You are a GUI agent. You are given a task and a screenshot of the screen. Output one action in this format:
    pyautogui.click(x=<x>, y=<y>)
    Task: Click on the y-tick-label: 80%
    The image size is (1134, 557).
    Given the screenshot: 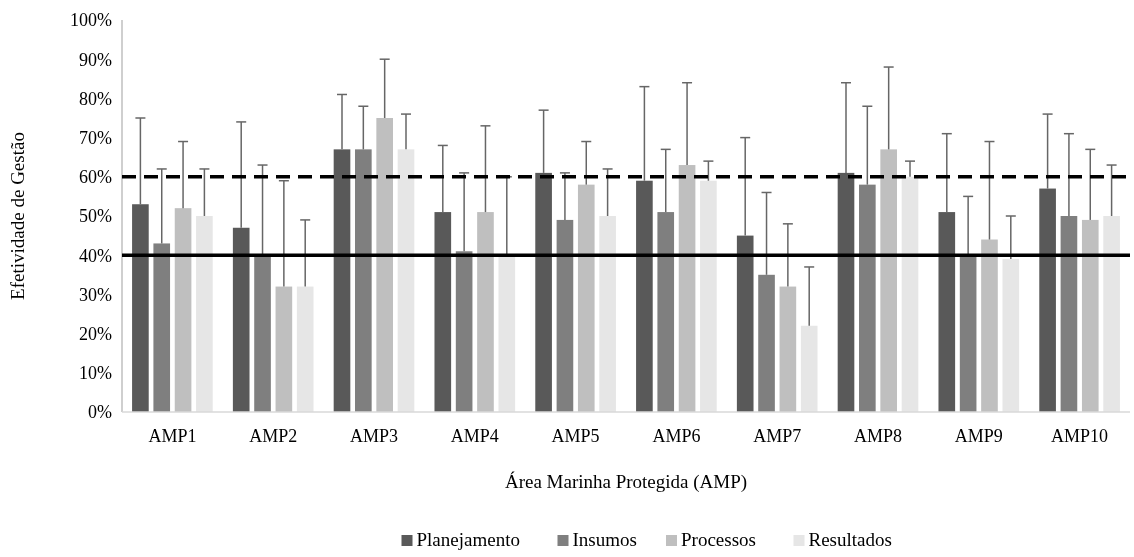 What is the action you would take?
    pyautogui.click(x=95, y=98)
    